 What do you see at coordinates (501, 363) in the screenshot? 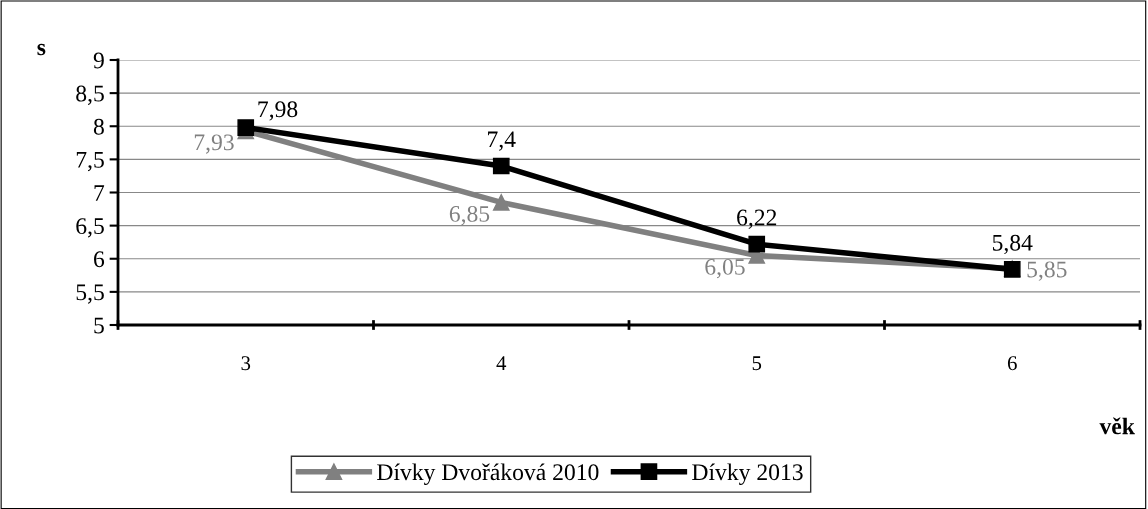
I see `x-tick-label: 4` at bounding box center [501, 363].